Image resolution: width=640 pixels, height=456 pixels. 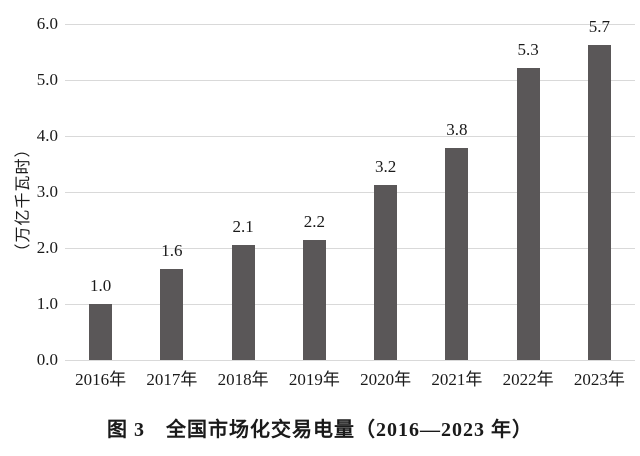 I want to click on bar-value-label: 5.7, so click(x=599, y=27).